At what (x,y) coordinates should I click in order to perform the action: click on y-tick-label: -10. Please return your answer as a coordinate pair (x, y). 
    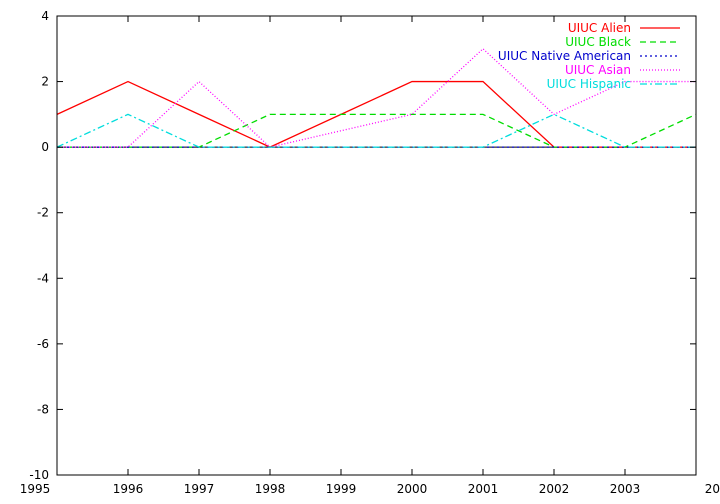
    Looking at the image, I should click on (39, 475).